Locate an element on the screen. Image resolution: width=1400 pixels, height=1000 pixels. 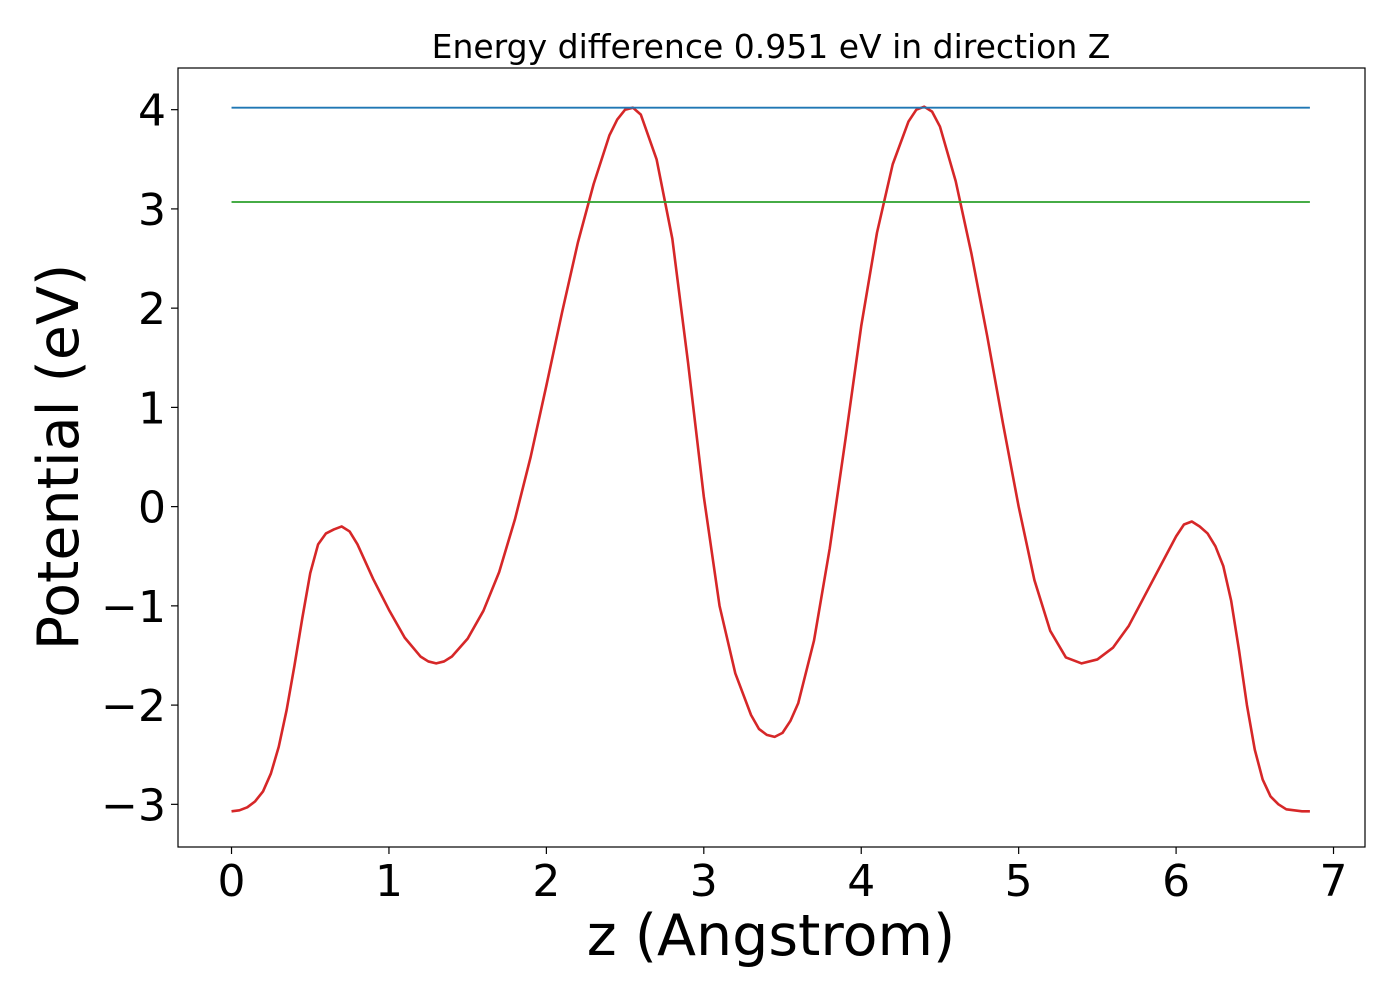
x-axis: 0 1 2 3 4 5 6 7 is located at coordinates (783, 877).